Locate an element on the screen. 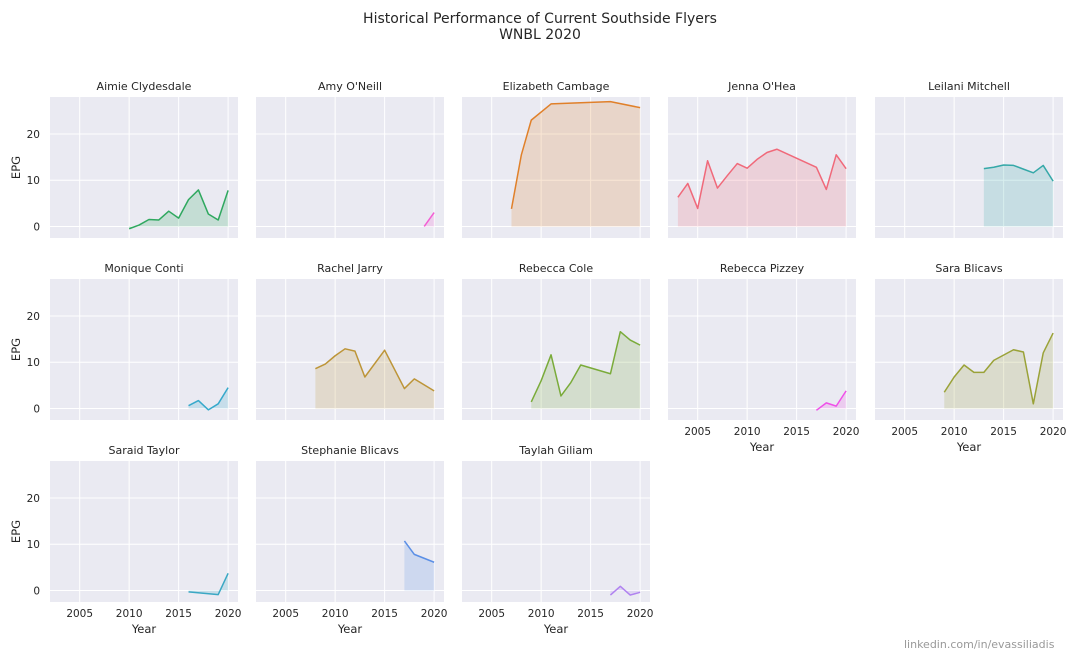 This screenshot has width=1080, height=651. panel-title-stephanie-blicavs: Stephanie Blicavs is located at coordinates (350, 450).